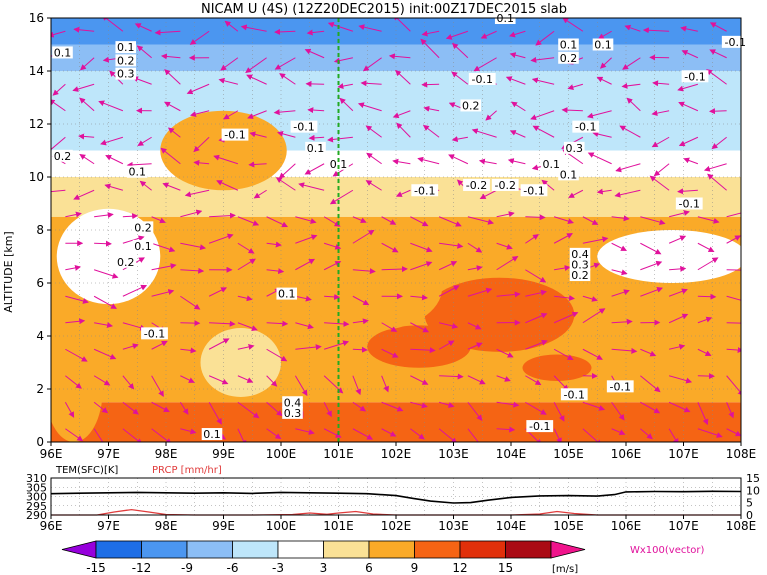 The height and width of the screenshot is (575, 767). What do you see at coordinates (79, 549) in the screenshot?
I see `colorbar-min-triangle` at bounding box center [79, 549].